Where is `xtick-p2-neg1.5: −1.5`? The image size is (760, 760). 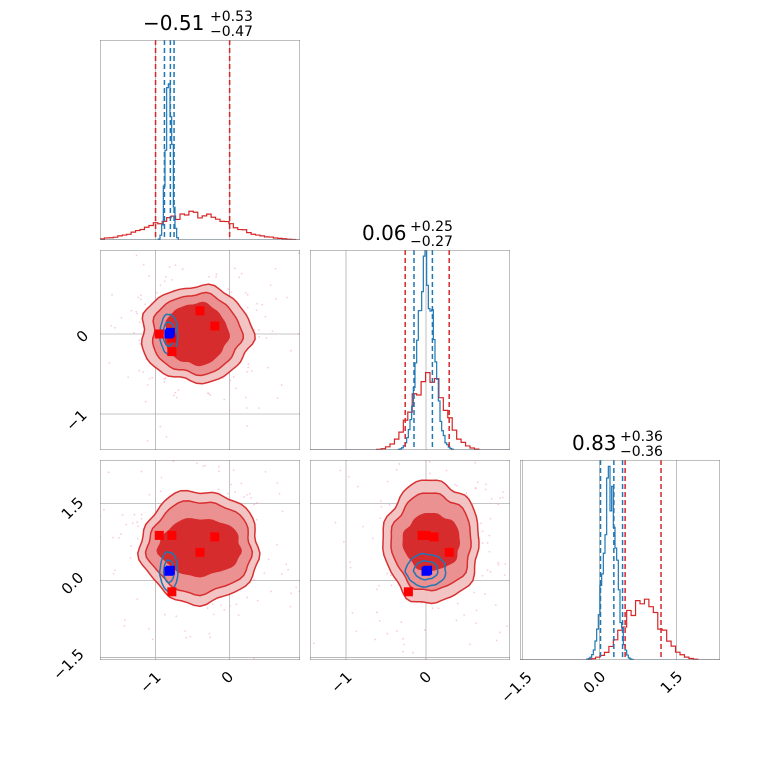 xtick-p2-neg1.5: −1.5 is located at coordinates (516, 687).